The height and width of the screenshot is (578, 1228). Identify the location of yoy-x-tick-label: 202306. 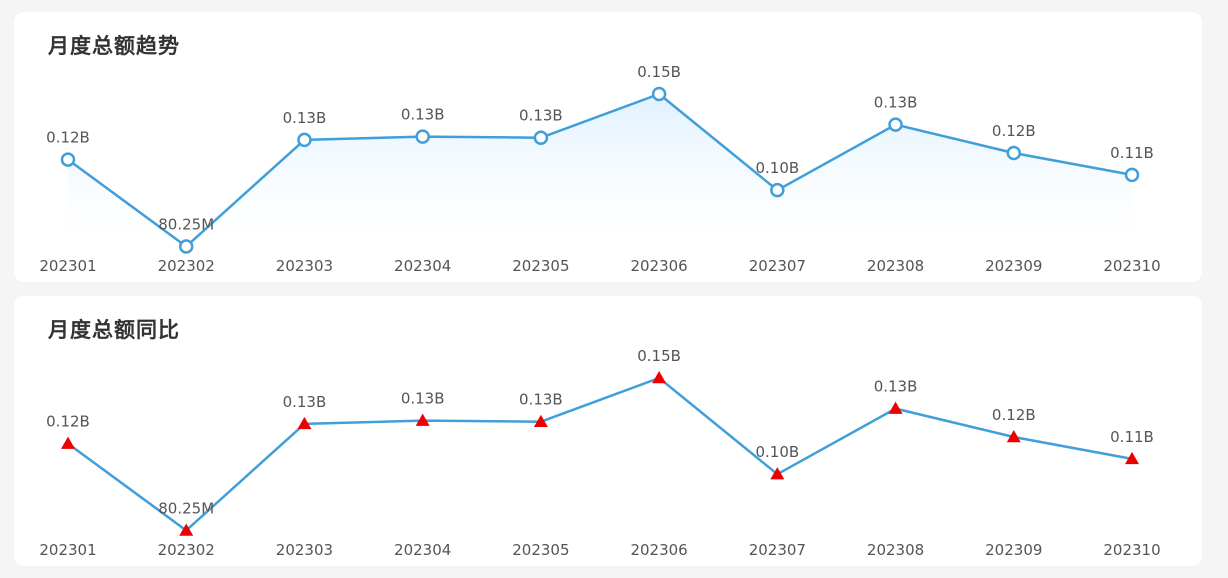
(658, 550).